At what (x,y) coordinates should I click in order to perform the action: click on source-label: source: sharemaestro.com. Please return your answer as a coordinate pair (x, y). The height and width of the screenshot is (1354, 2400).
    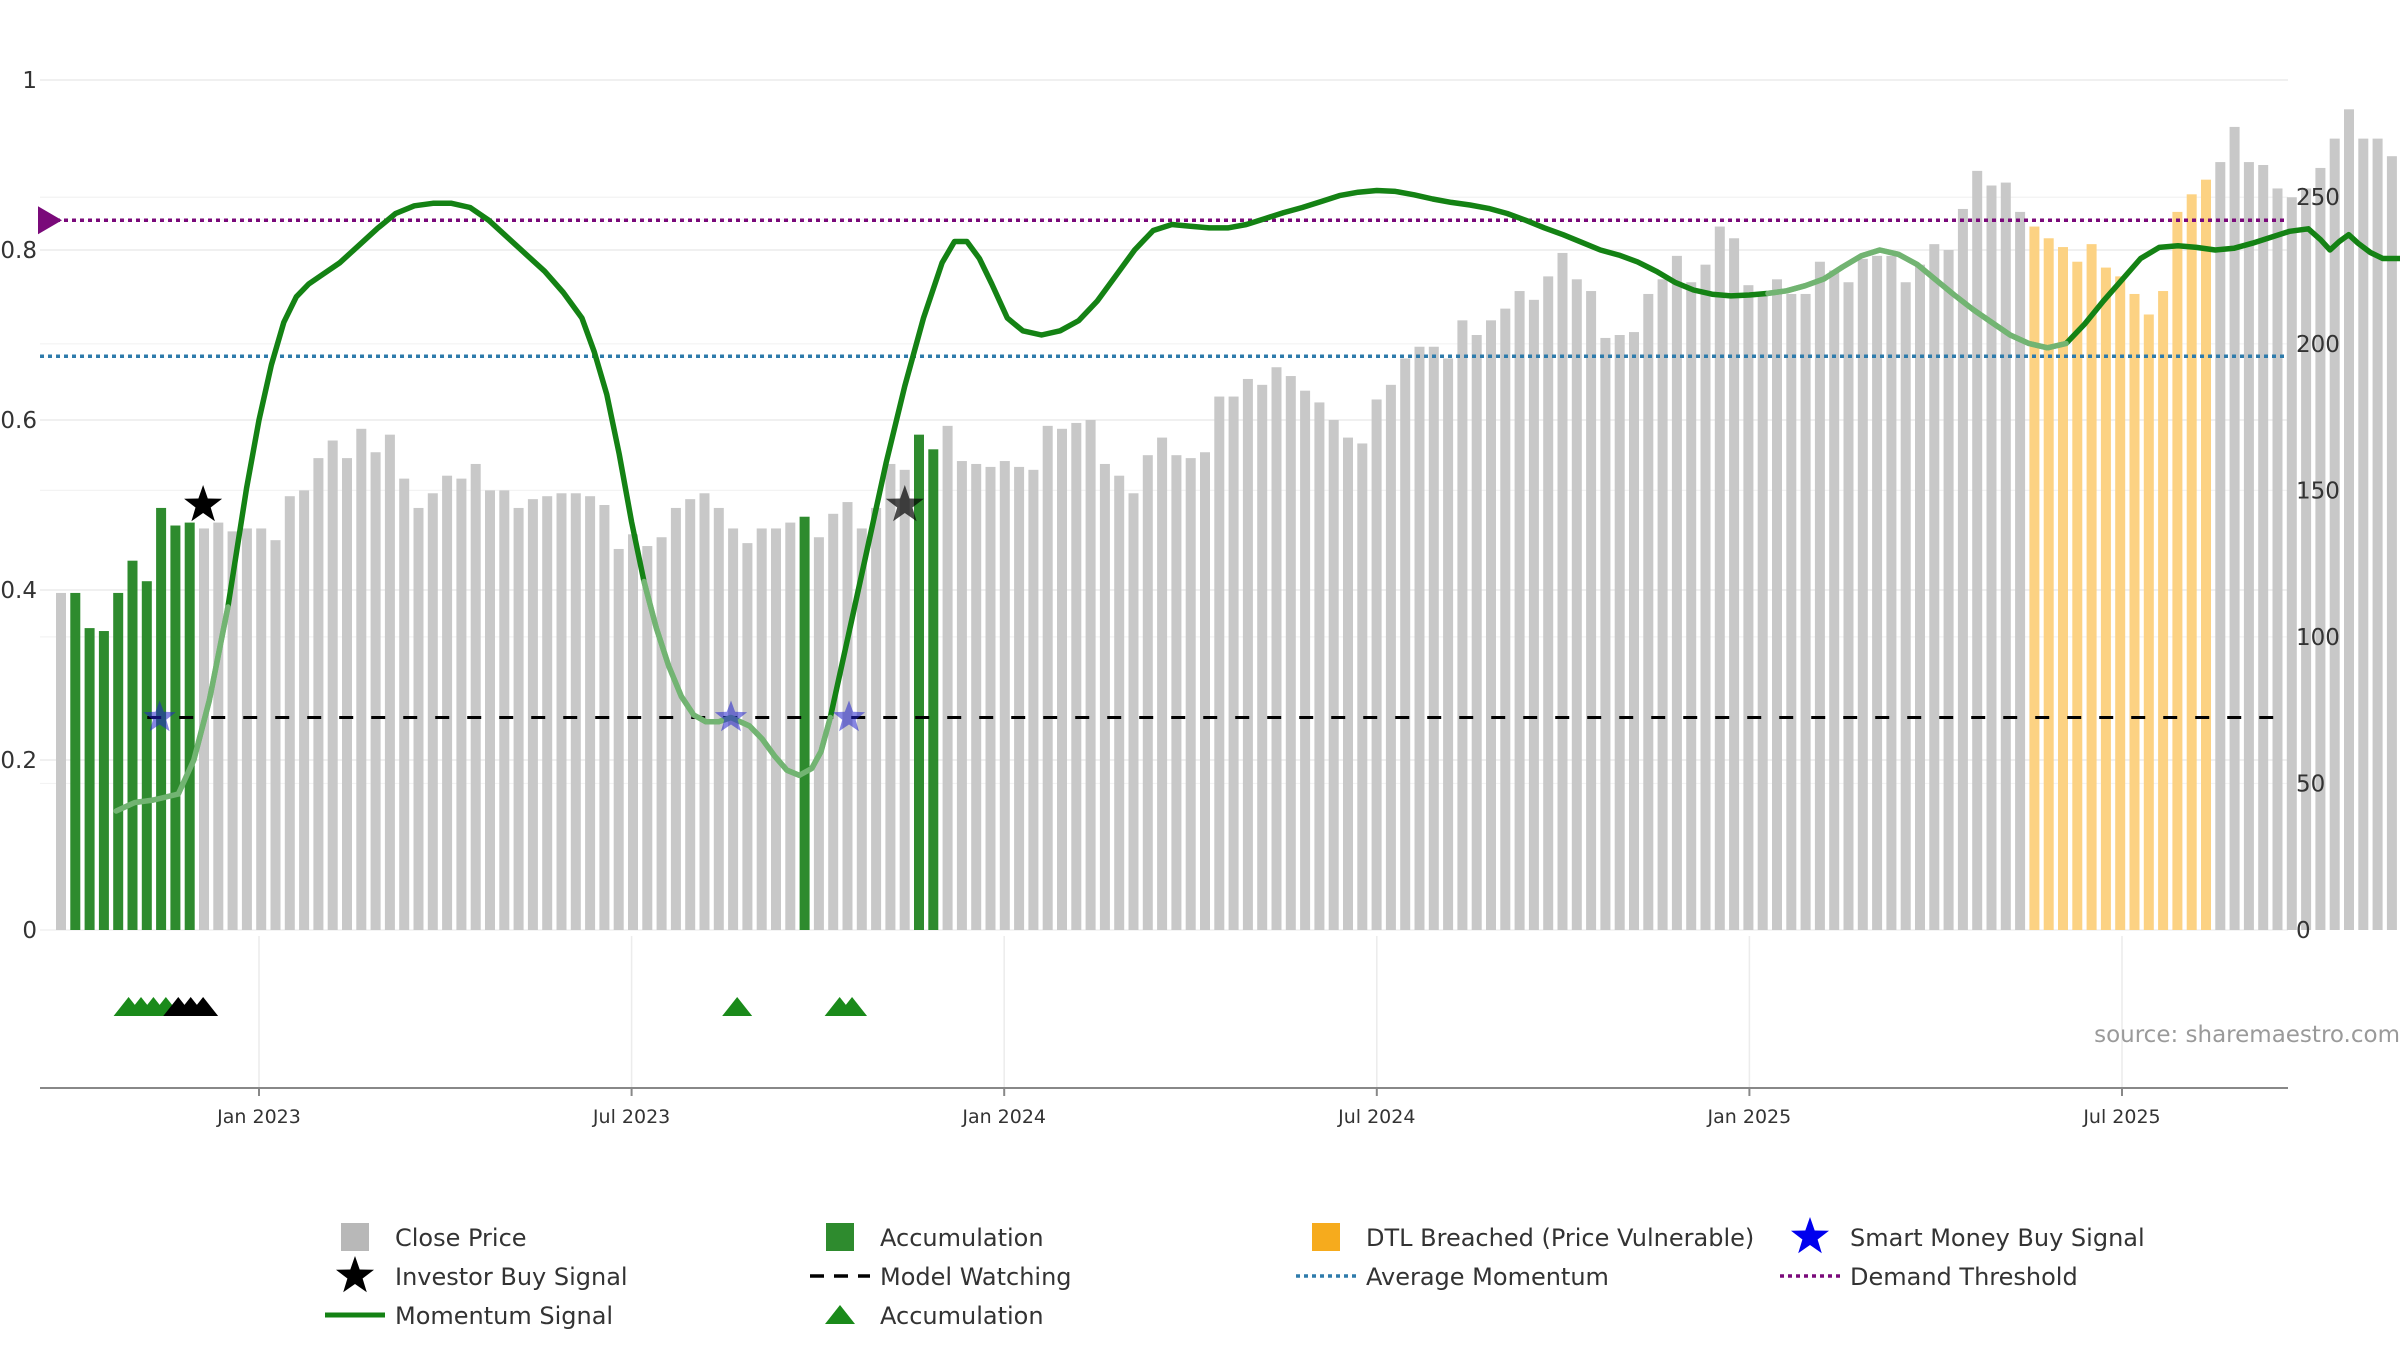
    Looking at the image, I should click on (2247, 1035).